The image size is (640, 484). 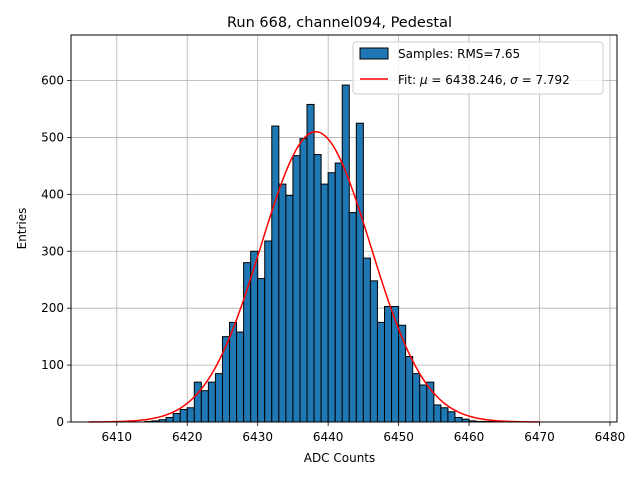 What do you see at coordinates (340, 458) in the screenshot?
I see `x-axis-label: ADC Counts` at bounding box center [340, 458].